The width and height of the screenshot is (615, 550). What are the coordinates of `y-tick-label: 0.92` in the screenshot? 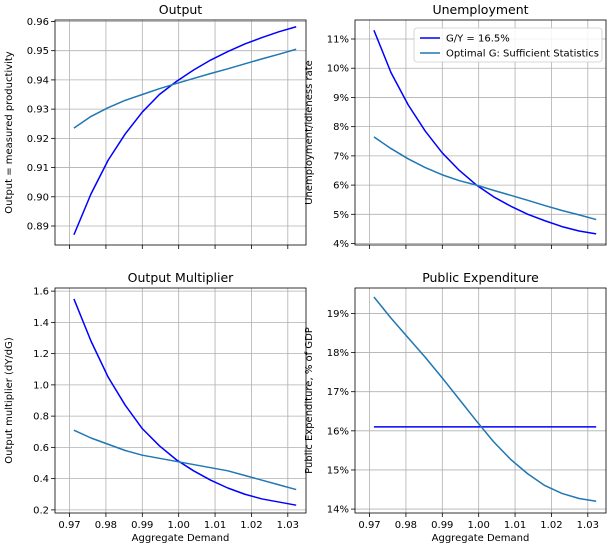 It's located at (38, 139).